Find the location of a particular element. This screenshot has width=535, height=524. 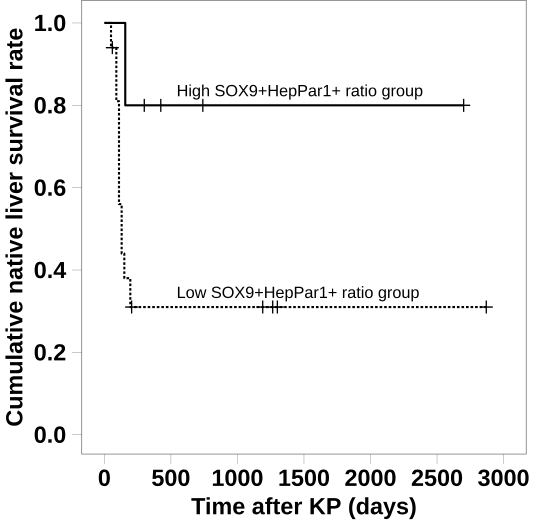

x-tick-label: 1500 is located at coordinates (304, 477).